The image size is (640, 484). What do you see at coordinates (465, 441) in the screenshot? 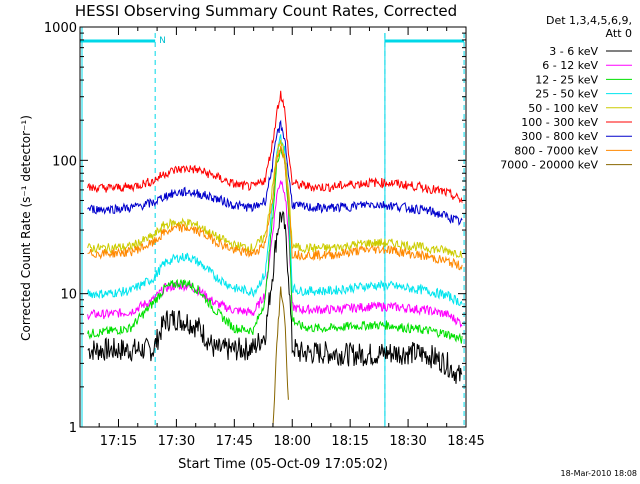
I see `x-tick-label-6: 18:45` at bounding box center [465, 441].